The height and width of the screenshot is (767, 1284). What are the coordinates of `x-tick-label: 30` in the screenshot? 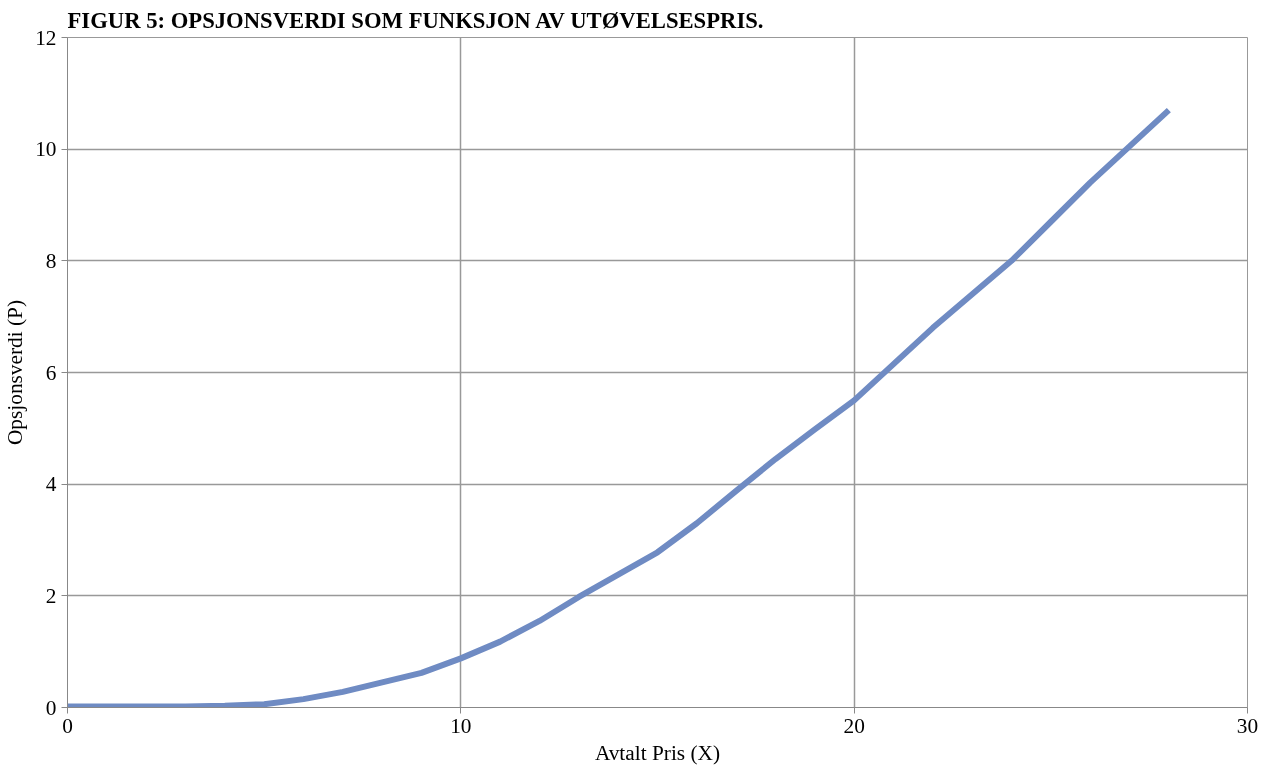 It's located at (1247, 725).